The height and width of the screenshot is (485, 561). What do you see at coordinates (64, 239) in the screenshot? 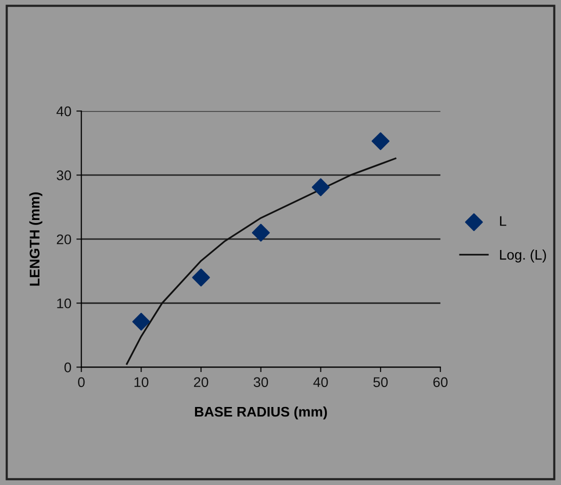
I see `y-tick-label: 20` at bounding box center [64, 239].